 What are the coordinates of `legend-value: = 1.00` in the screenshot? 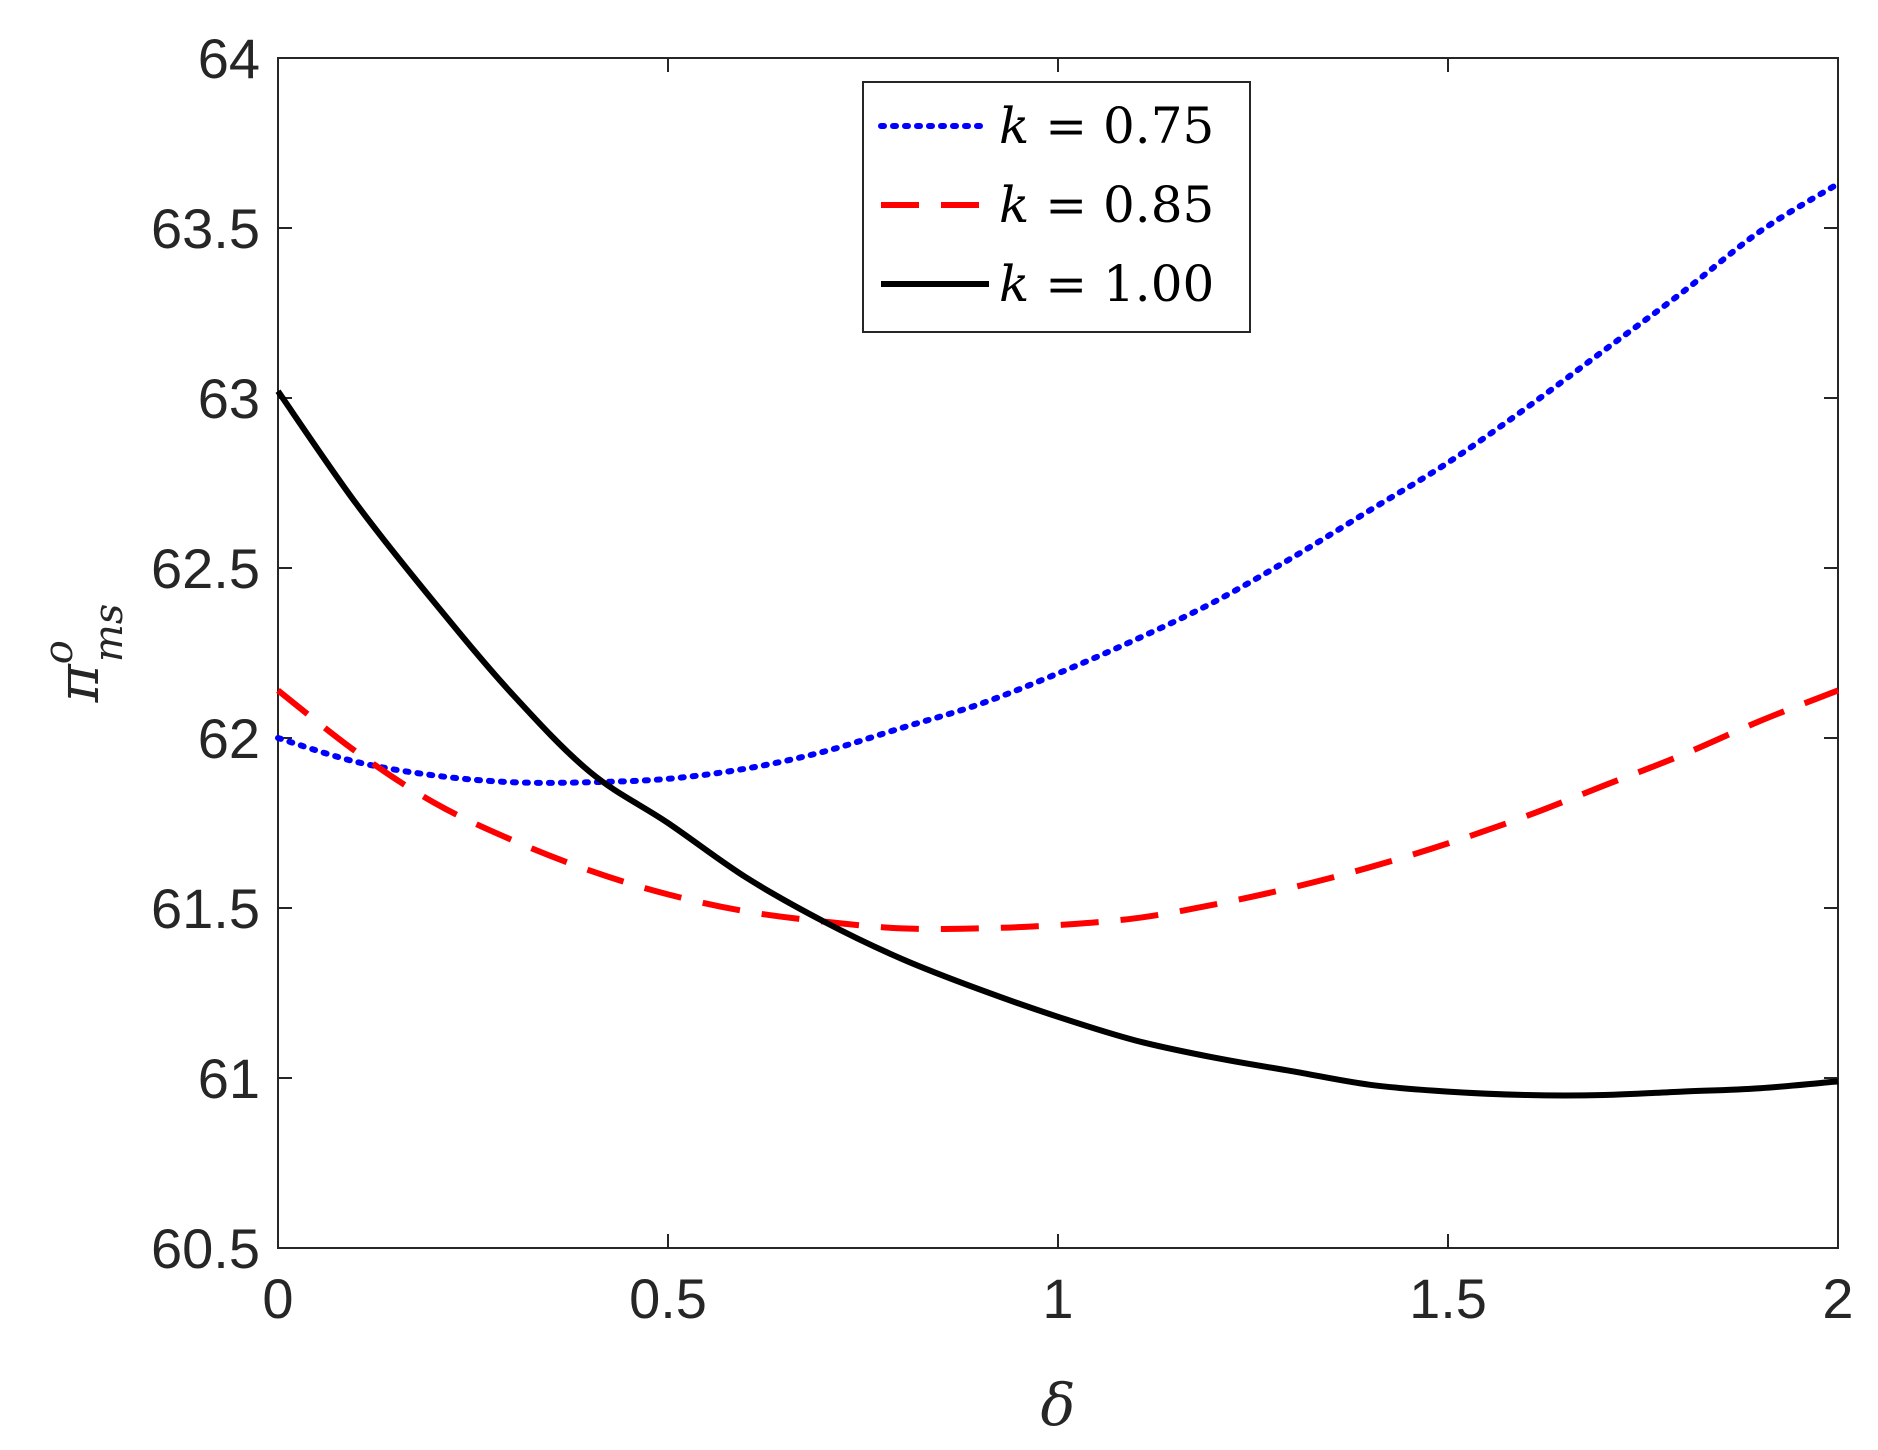 It's located at (1121, 284).